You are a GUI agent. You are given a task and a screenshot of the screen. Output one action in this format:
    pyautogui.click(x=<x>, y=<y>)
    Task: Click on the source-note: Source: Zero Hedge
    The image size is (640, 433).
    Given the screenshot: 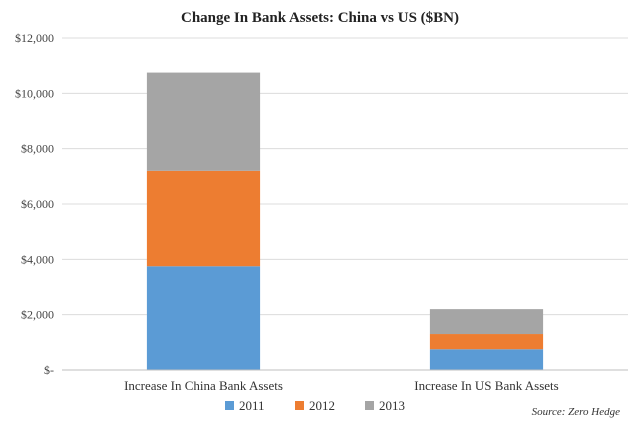 What is the action you would take?
    pyautogui.click(x=576, y=412)
    